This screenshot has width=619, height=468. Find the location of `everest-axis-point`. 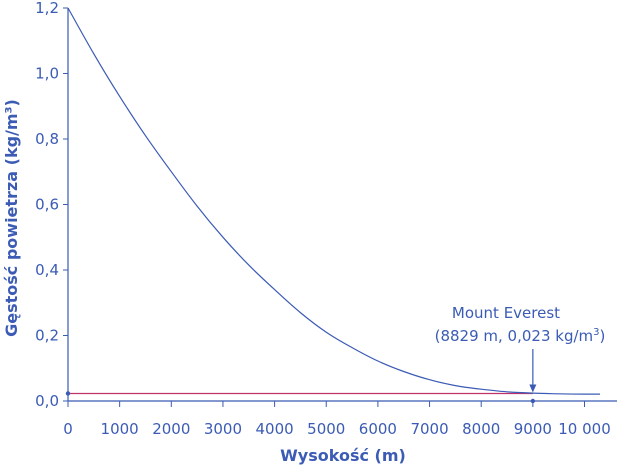

everest-axis-point is located at coordinates (533, 401).